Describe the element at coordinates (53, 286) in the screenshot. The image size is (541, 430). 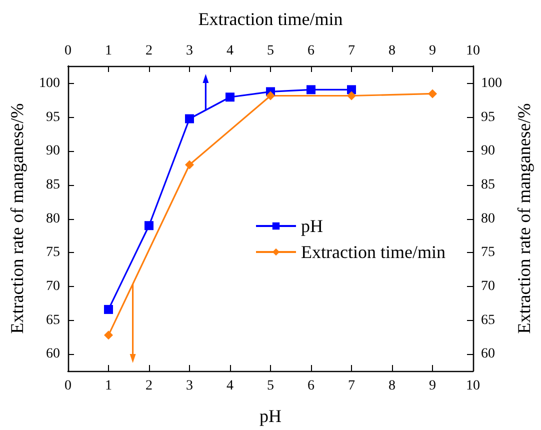
I see `y-tick-label: 70` at that location.